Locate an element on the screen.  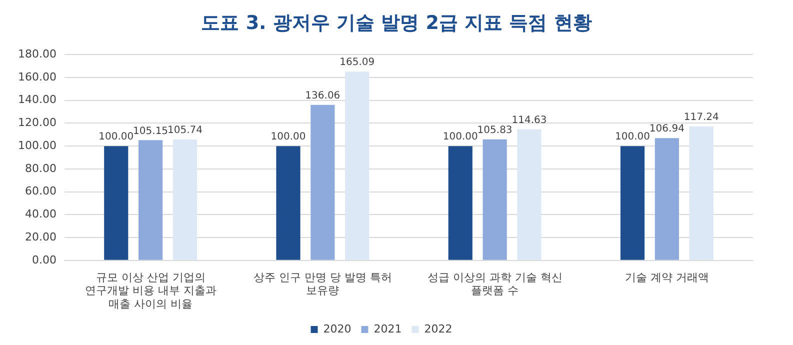
x-tick-label: 상주 인구 만명 당 발명 특허 보유량 is located at coordinates (322, 284).